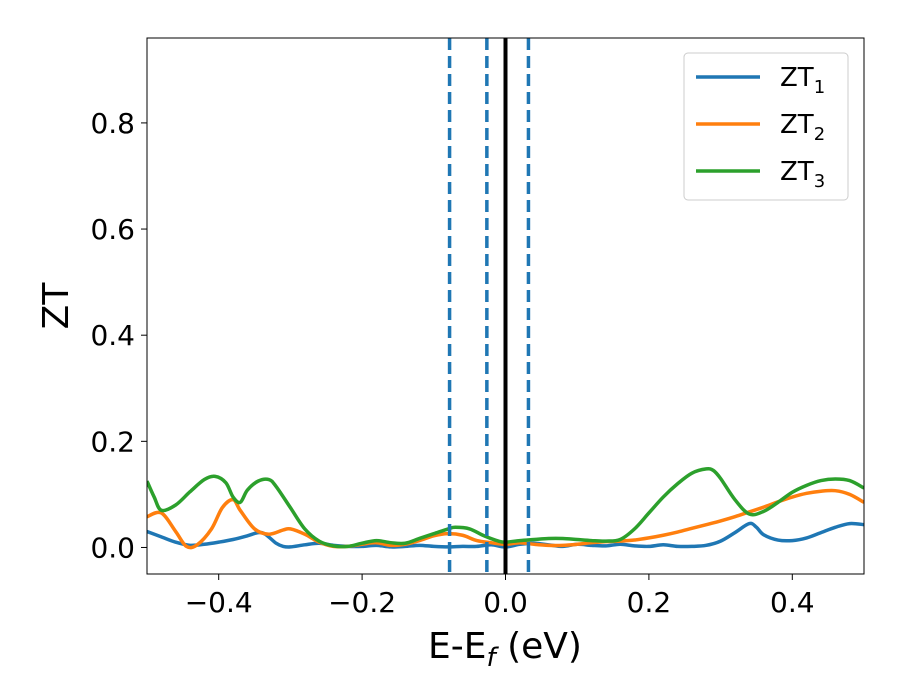 Image resolution: width=900 pixels, height=700 pixels. I want to click on legend-label-zt3: ZT3, so click(802, 174).